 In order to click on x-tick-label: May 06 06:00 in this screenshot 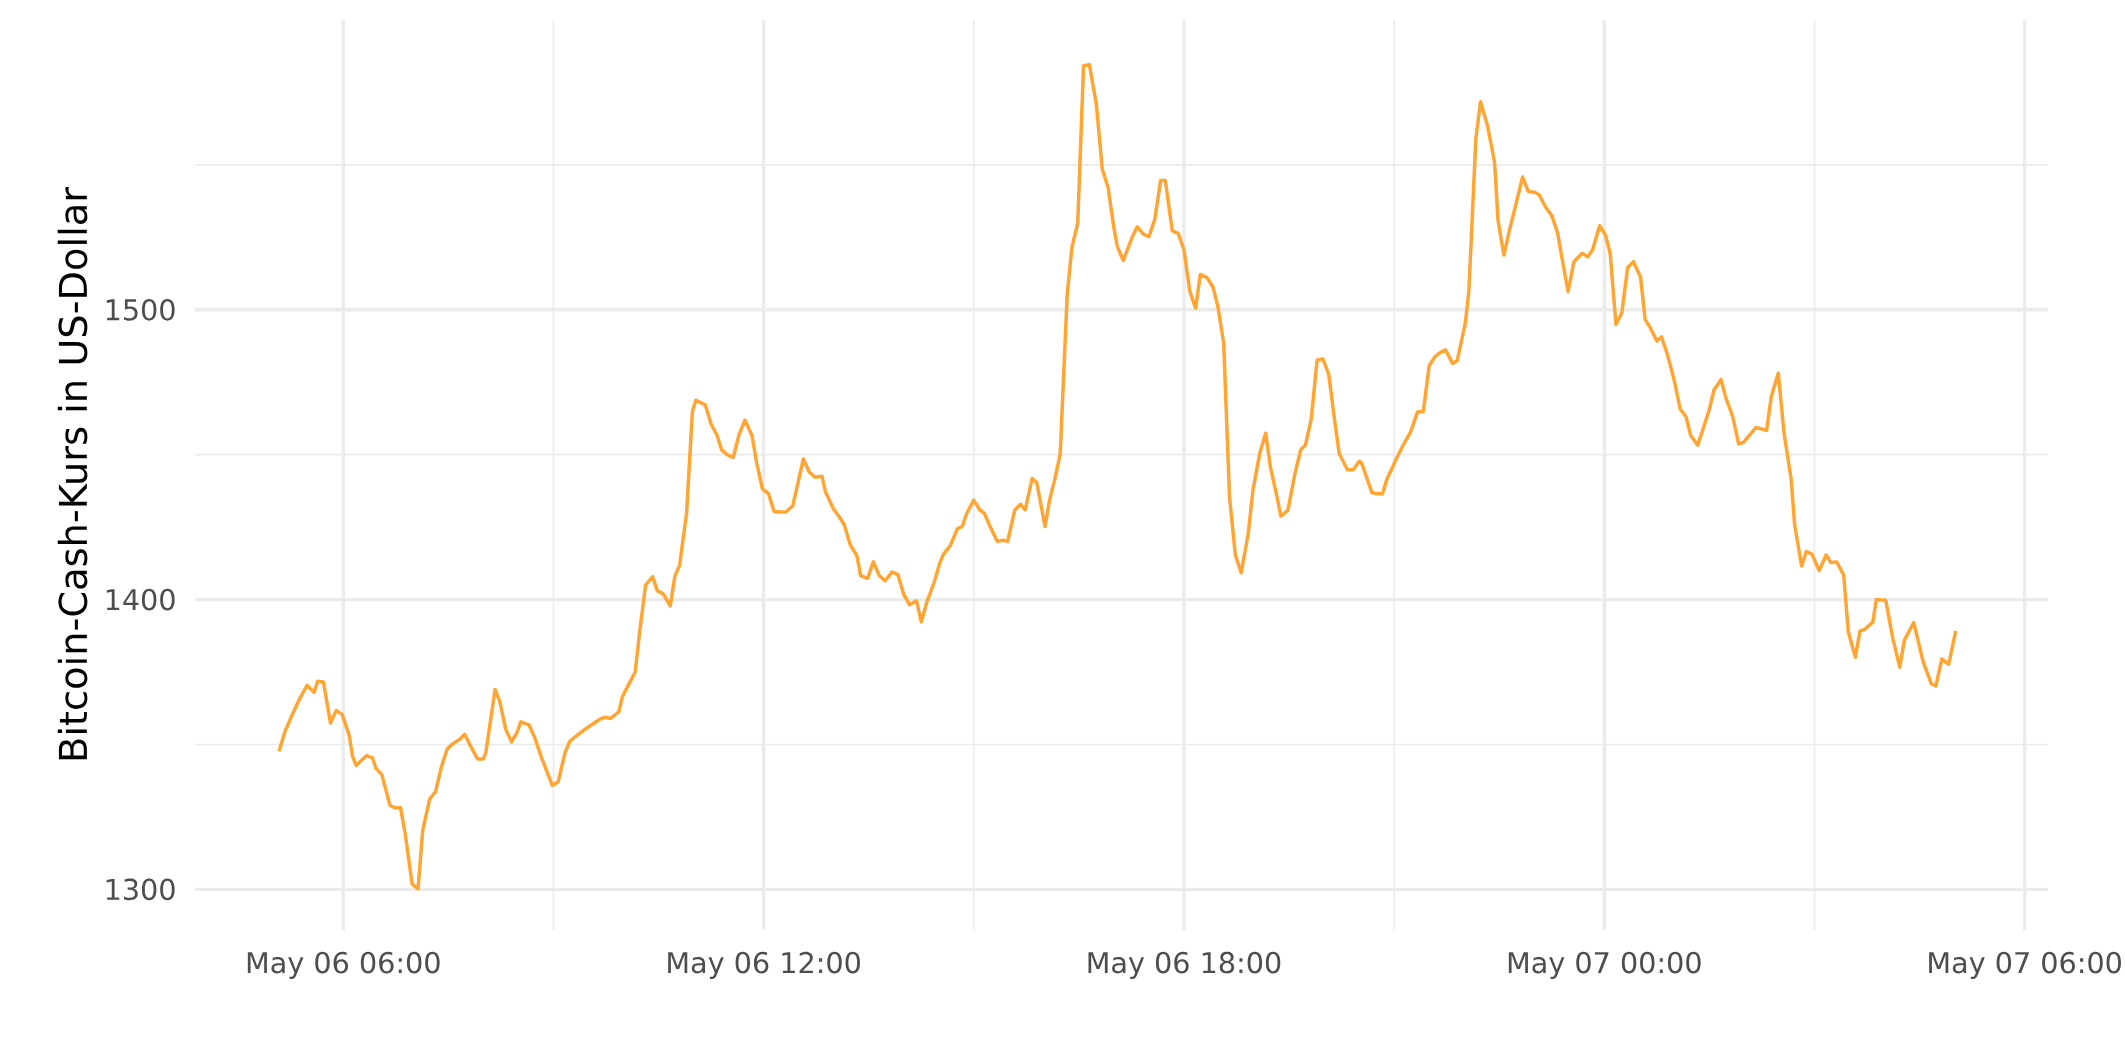, I will do `click(343, 965)`.